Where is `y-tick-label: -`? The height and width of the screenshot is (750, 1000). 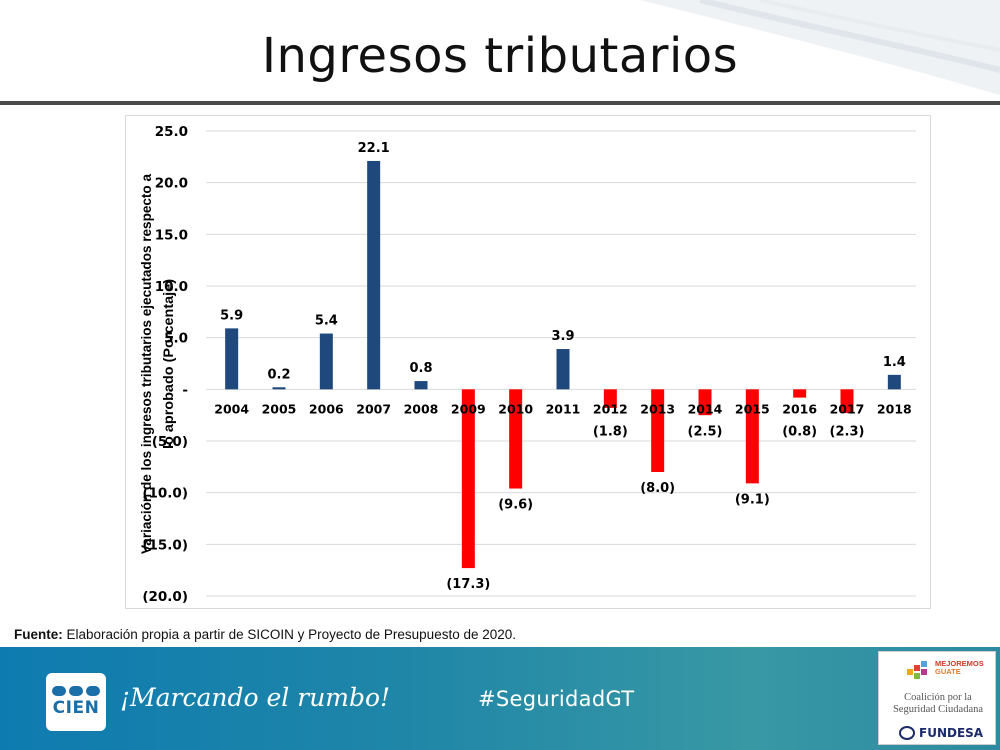
y-tick-label: - is located at coordinates (185, 390).